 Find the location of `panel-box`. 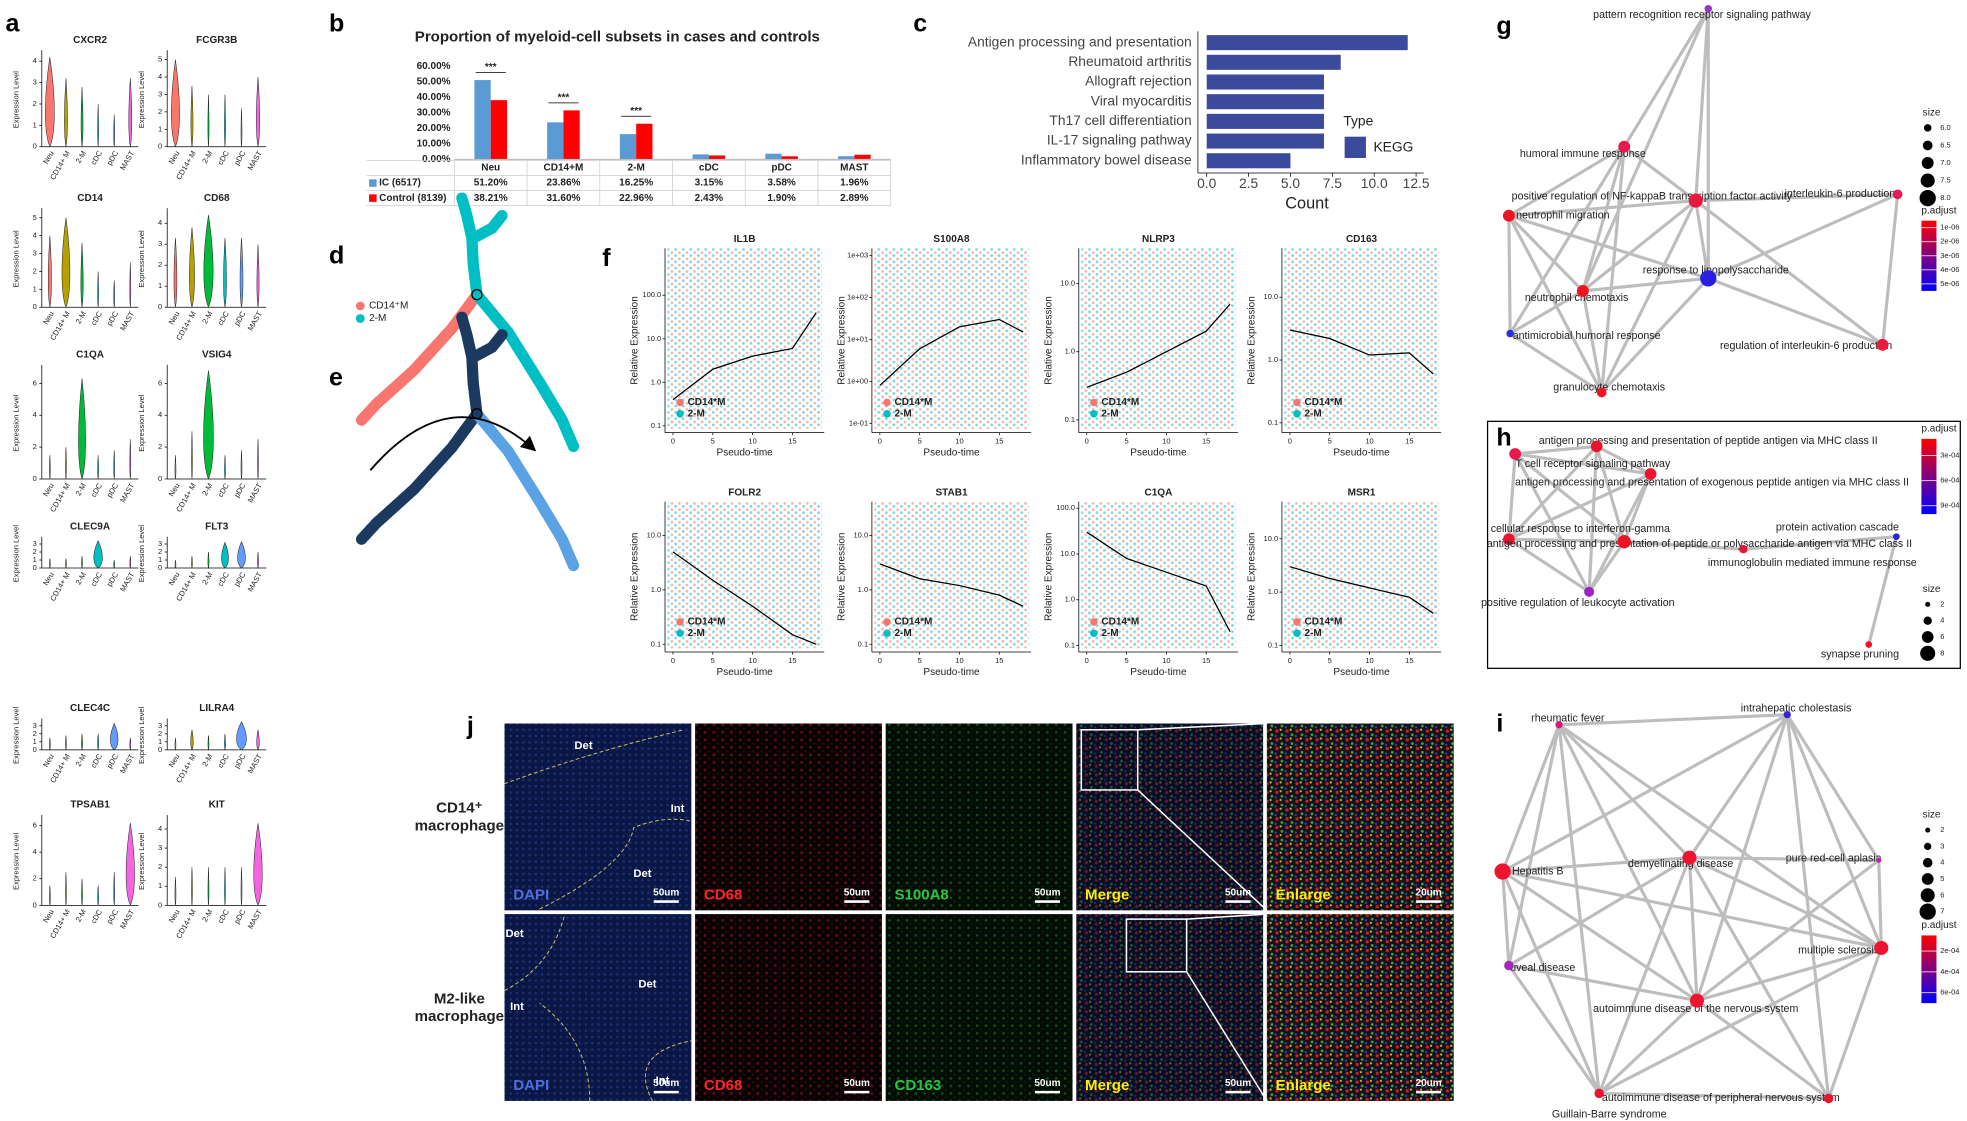

panel-box is located at coordinates (1723, 544).